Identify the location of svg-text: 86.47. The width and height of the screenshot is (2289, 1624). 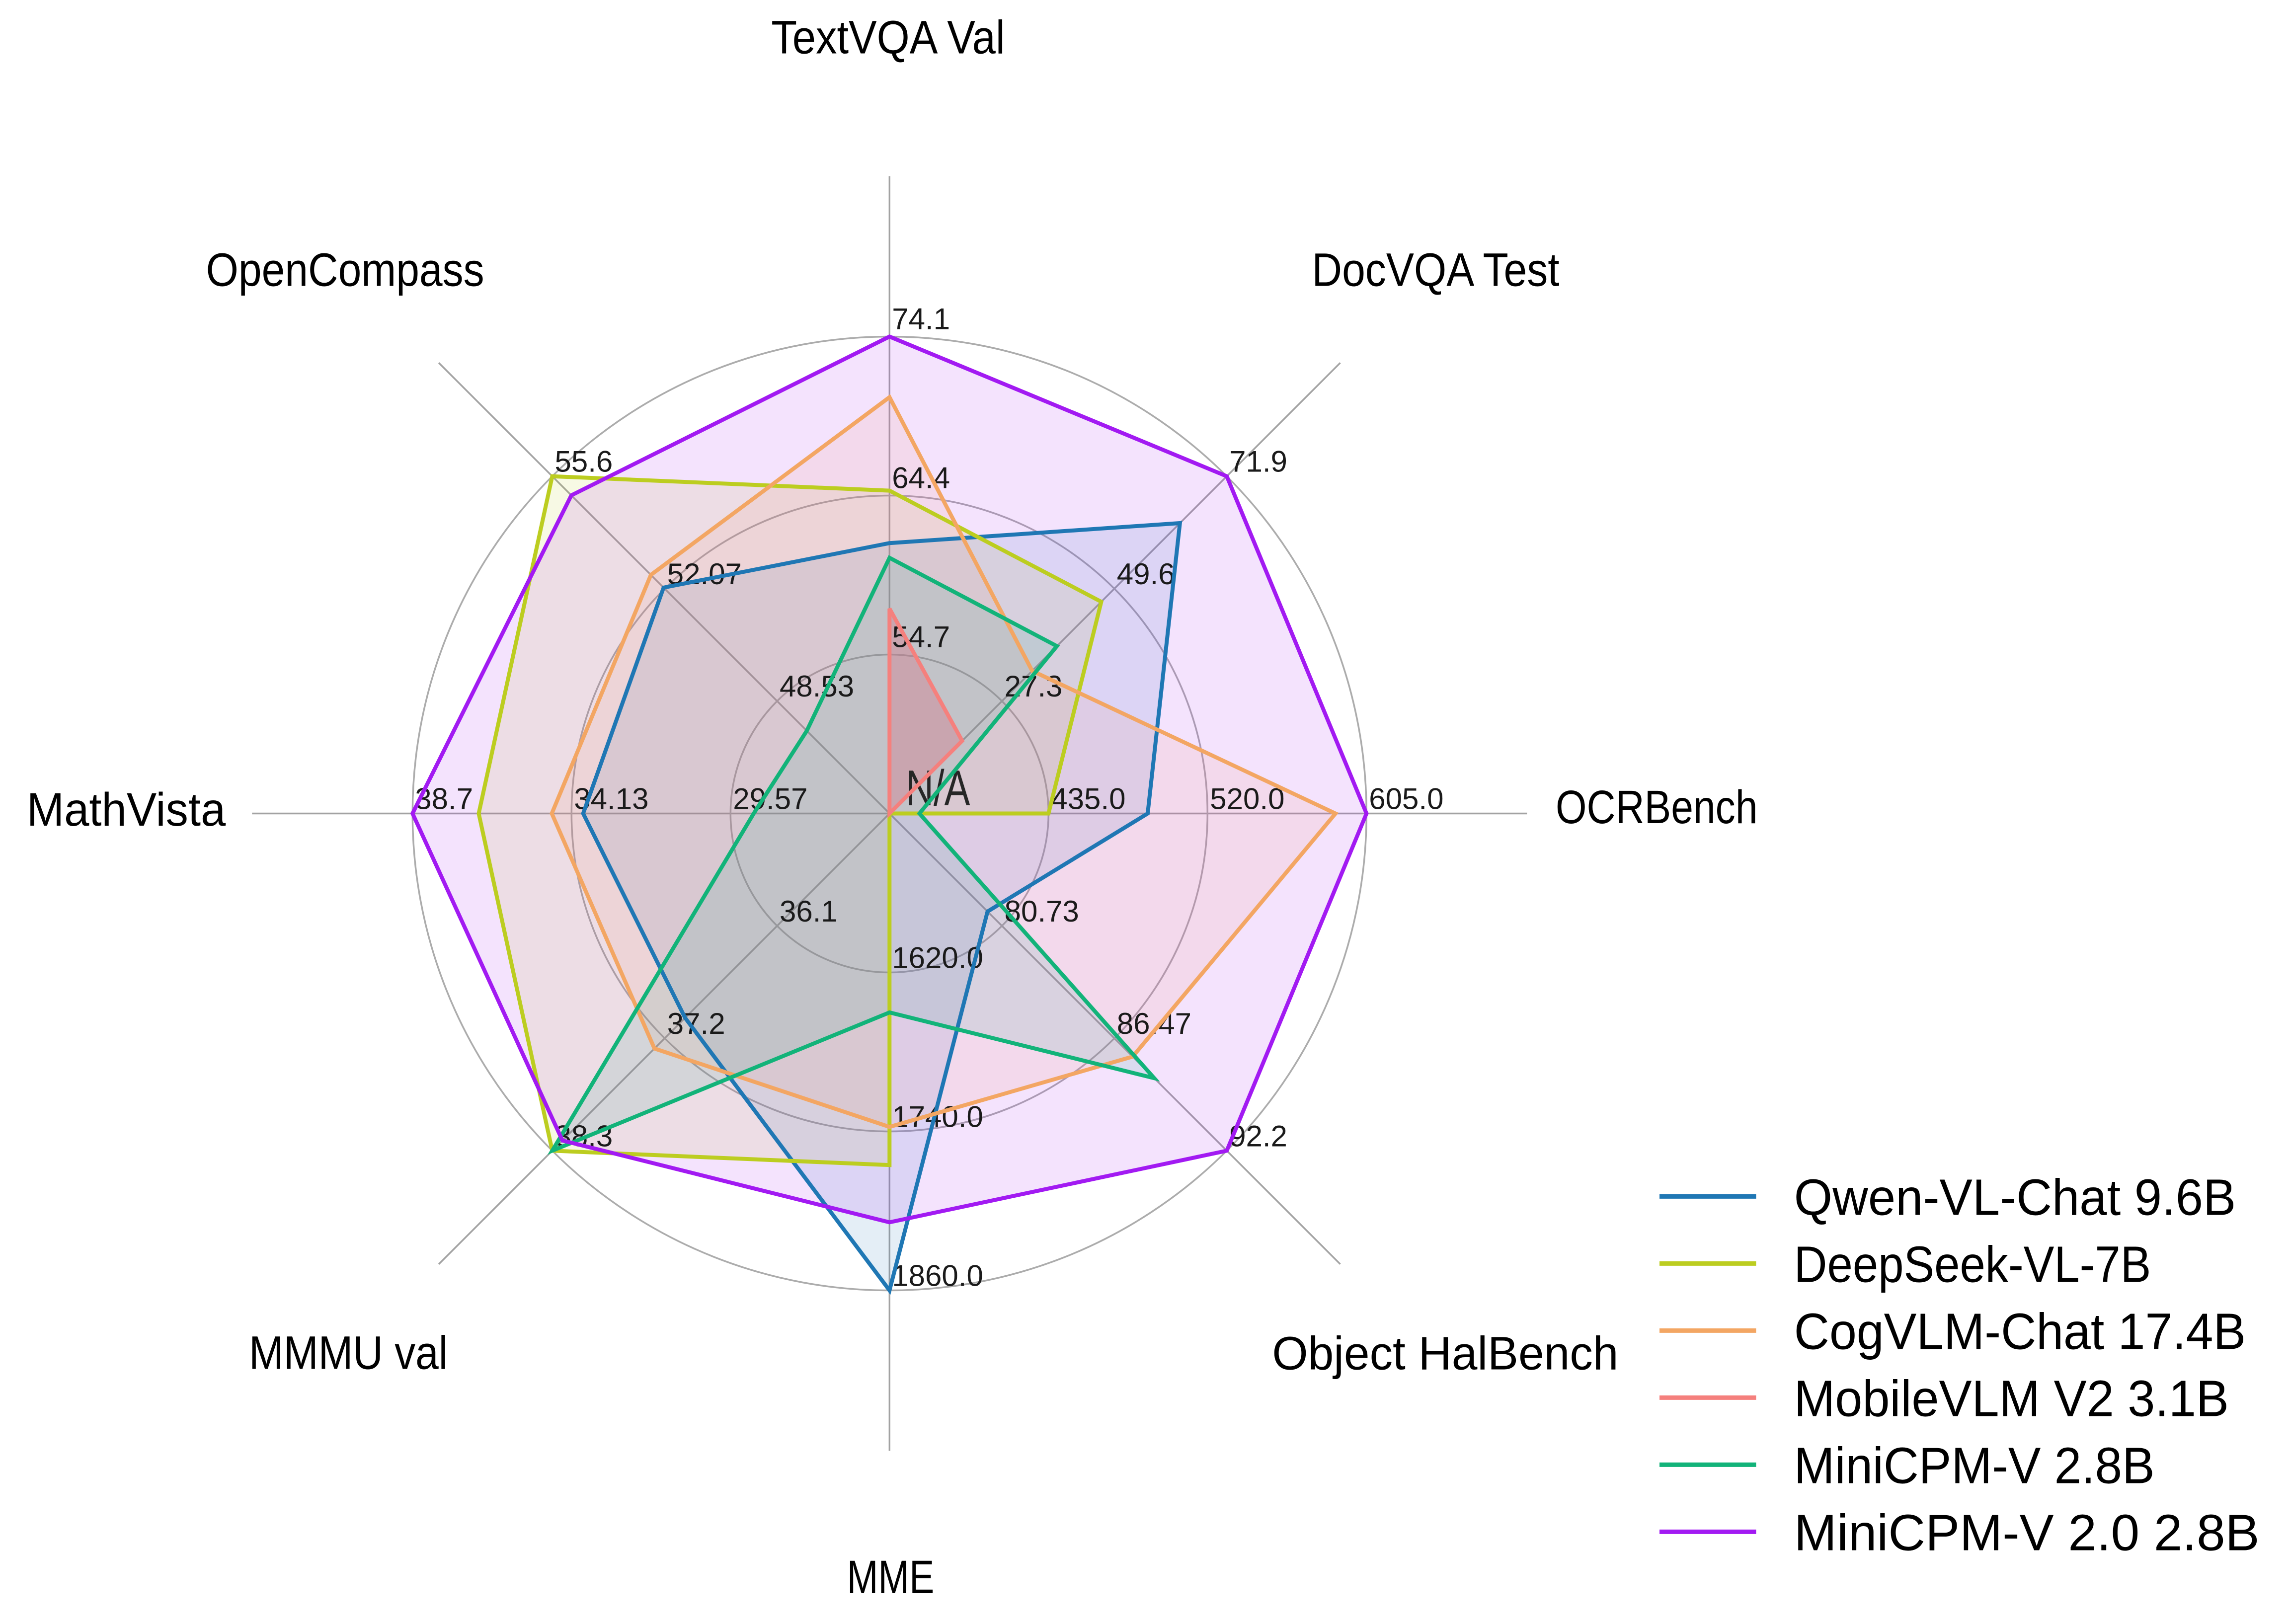
(1154, 1023).